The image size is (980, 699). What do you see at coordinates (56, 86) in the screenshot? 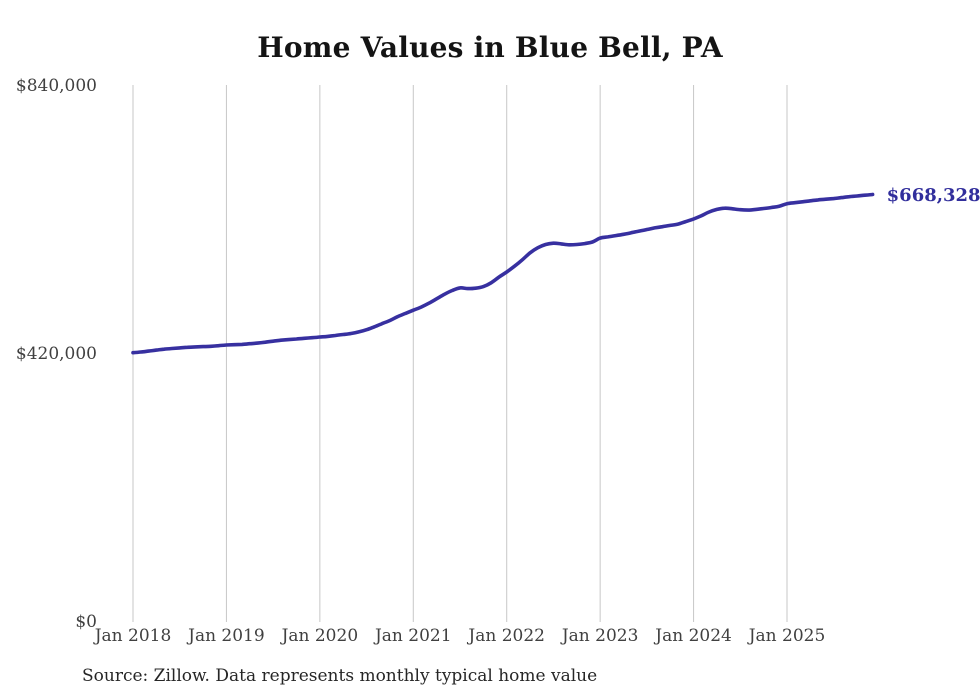
I see `y-axis-tick-label: $840,000` at bounding box center [56, 86].